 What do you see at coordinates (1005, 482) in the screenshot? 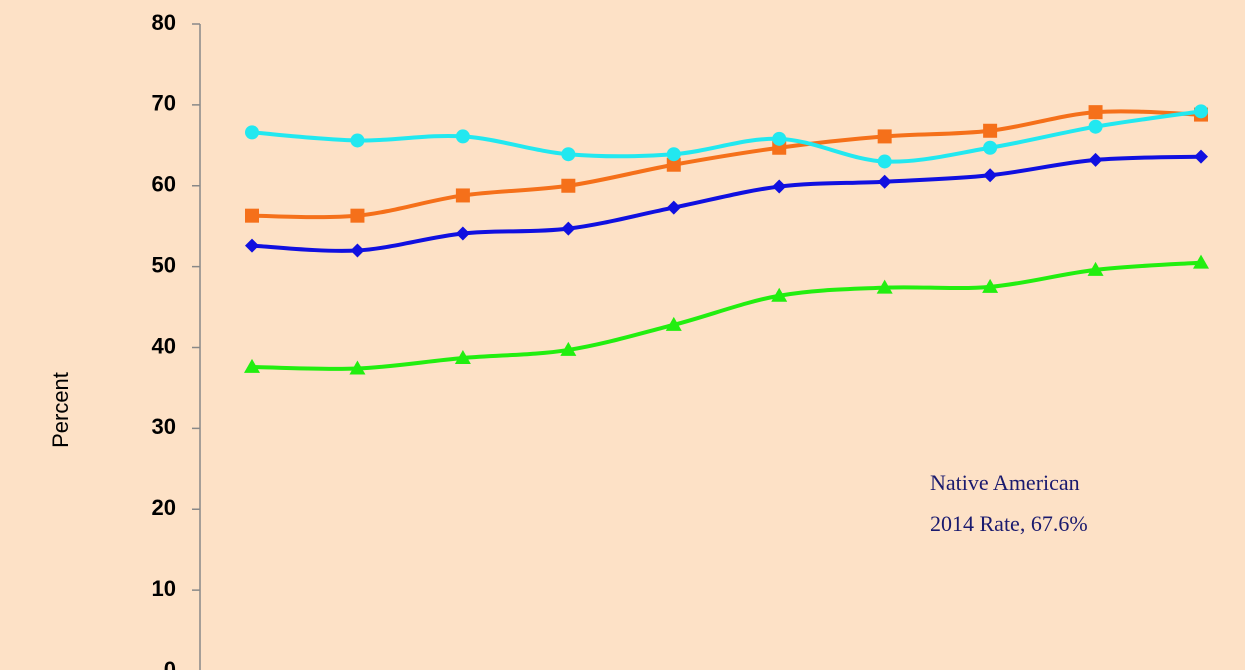
I see `annotation: Native American` at bounding box center [1005, 482].